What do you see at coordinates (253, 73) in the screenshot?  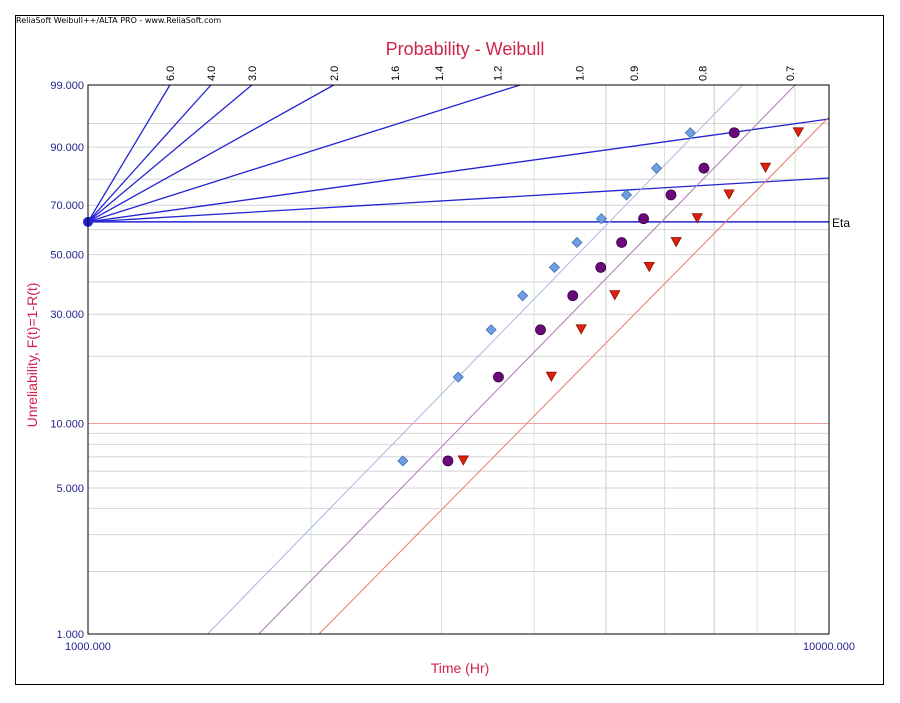 I see `beta-tick-label: 3.0` at bounding box center [253, 73].